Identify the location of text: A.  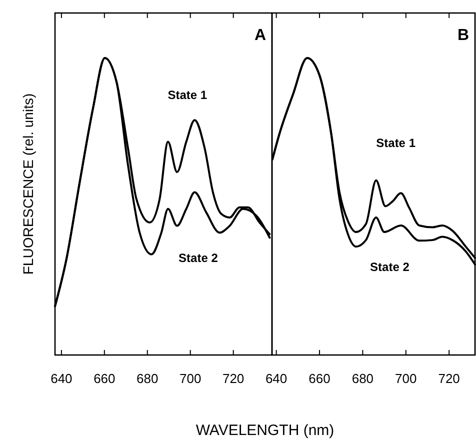
(260, 35).